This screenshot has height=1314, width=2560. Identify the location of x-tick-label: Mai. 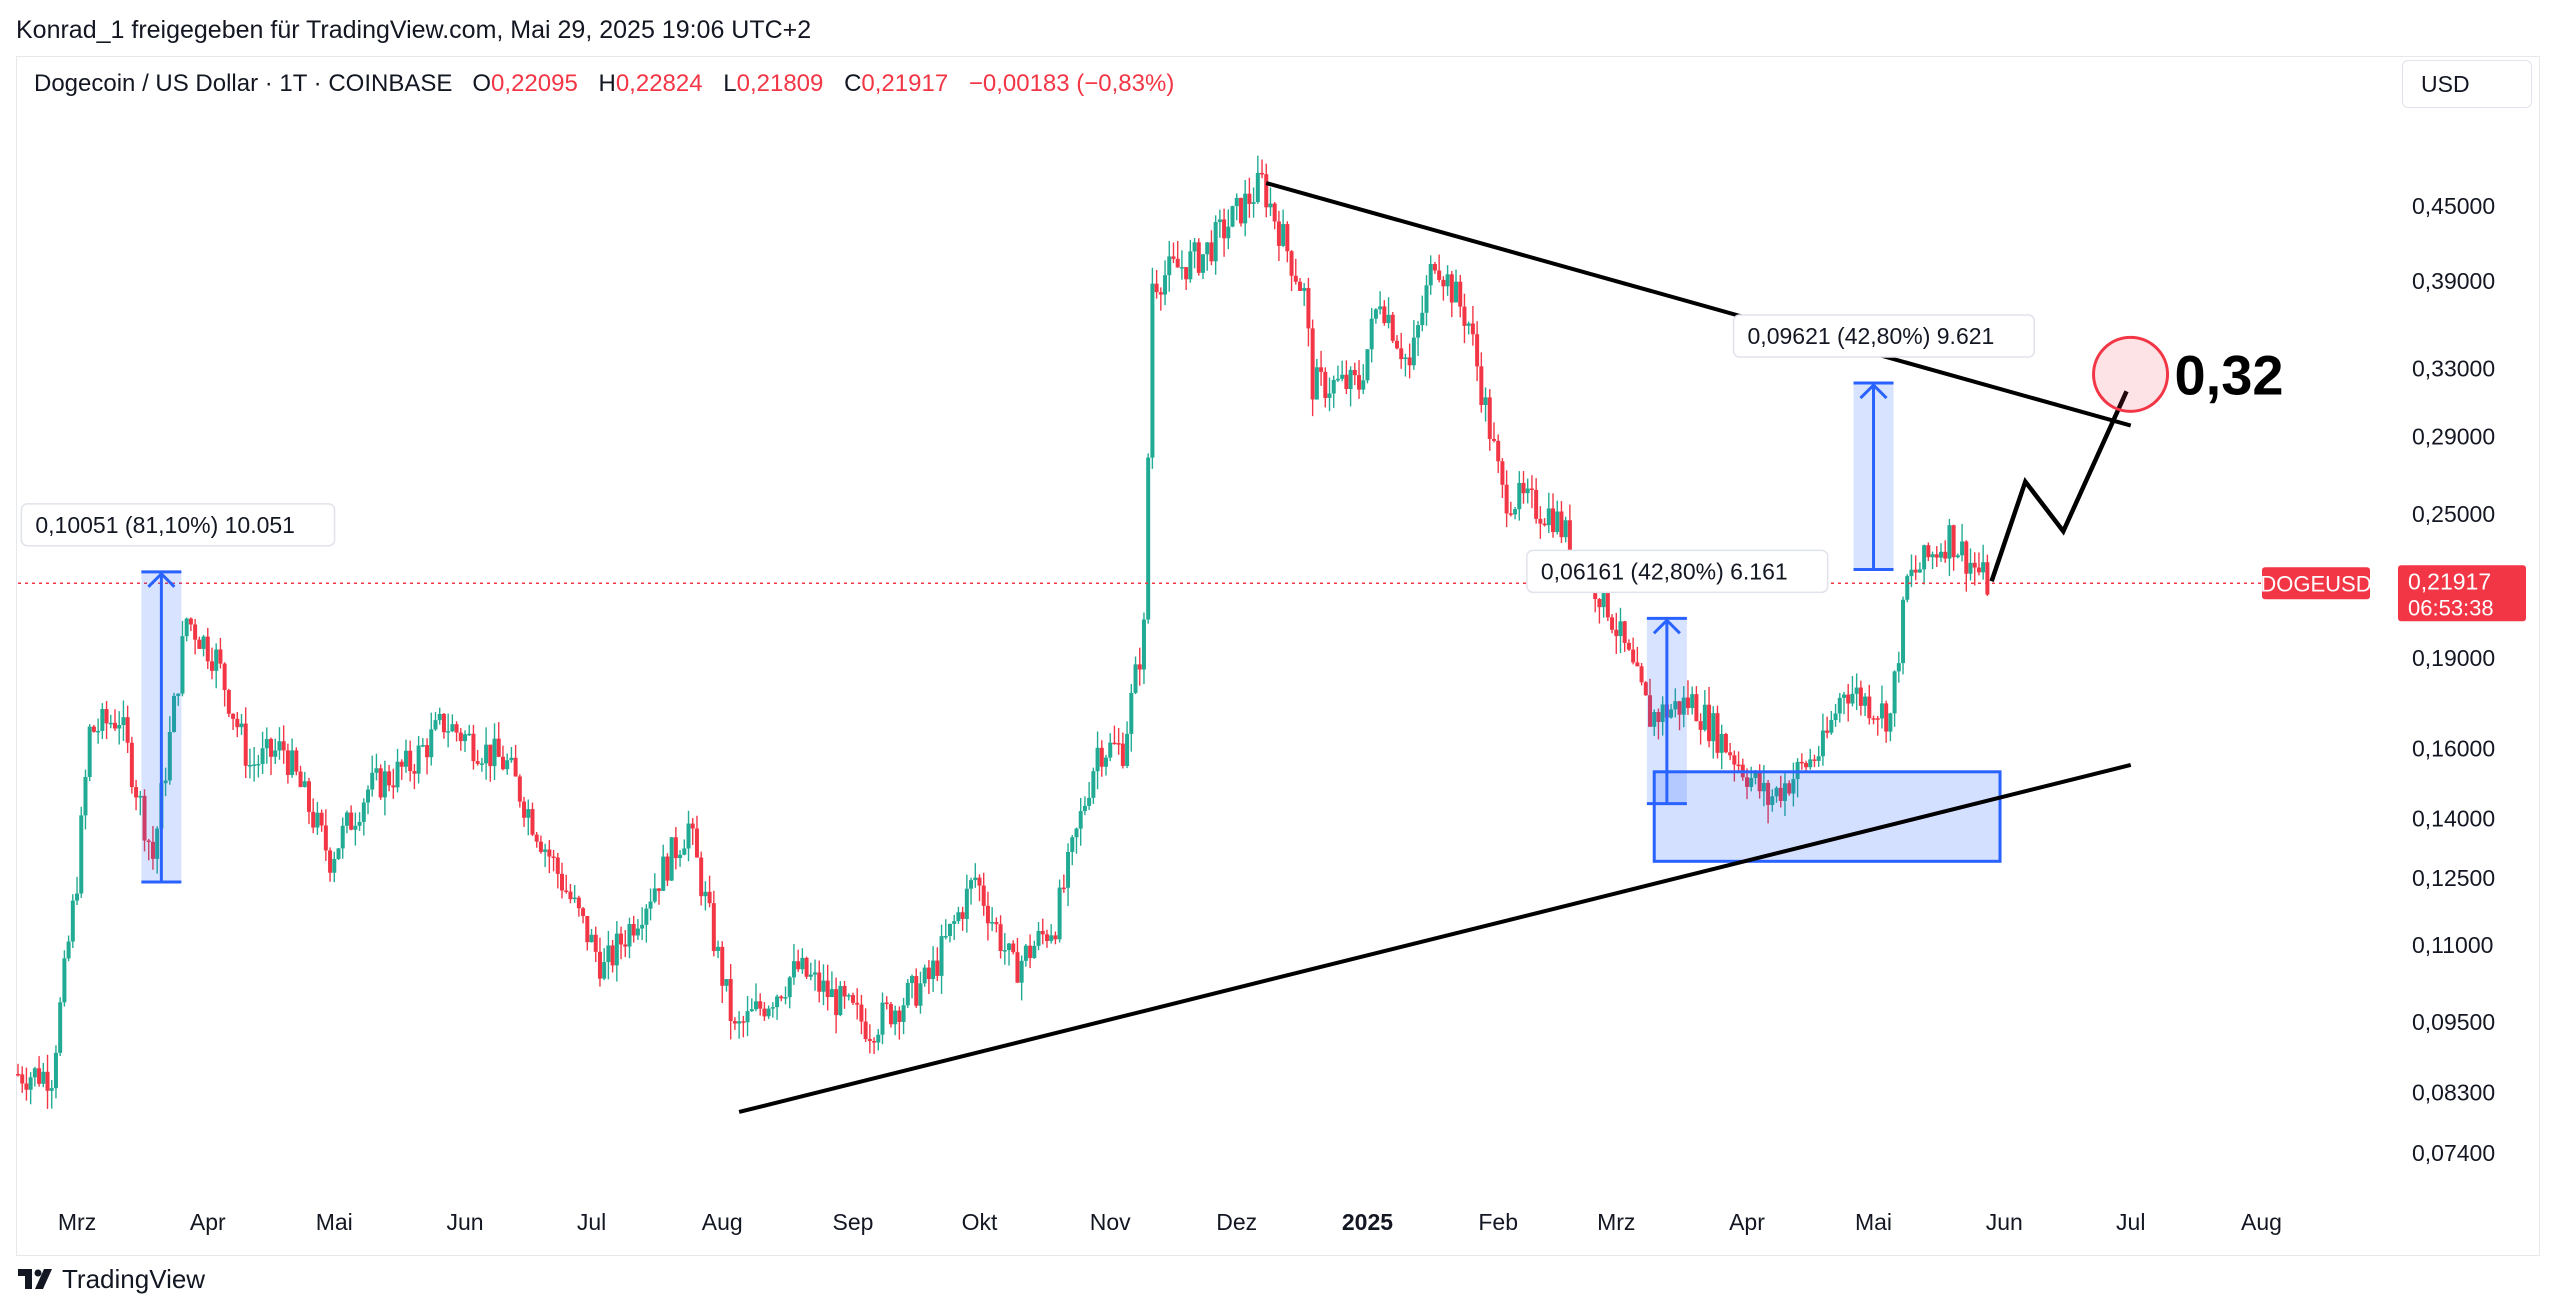
(1873, 1222).